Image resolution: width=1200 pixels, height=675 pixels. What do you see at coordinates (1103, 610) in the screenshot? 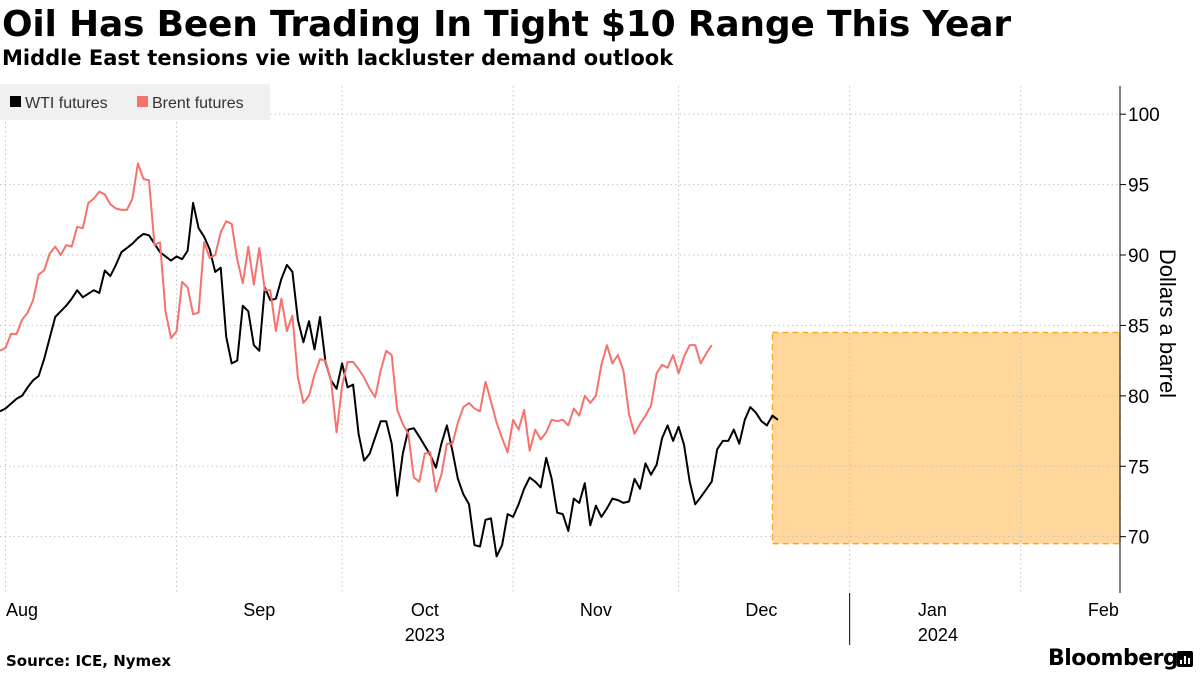
I see `x-tick-label-feb: Feb` at bounding box center [1103, 610].